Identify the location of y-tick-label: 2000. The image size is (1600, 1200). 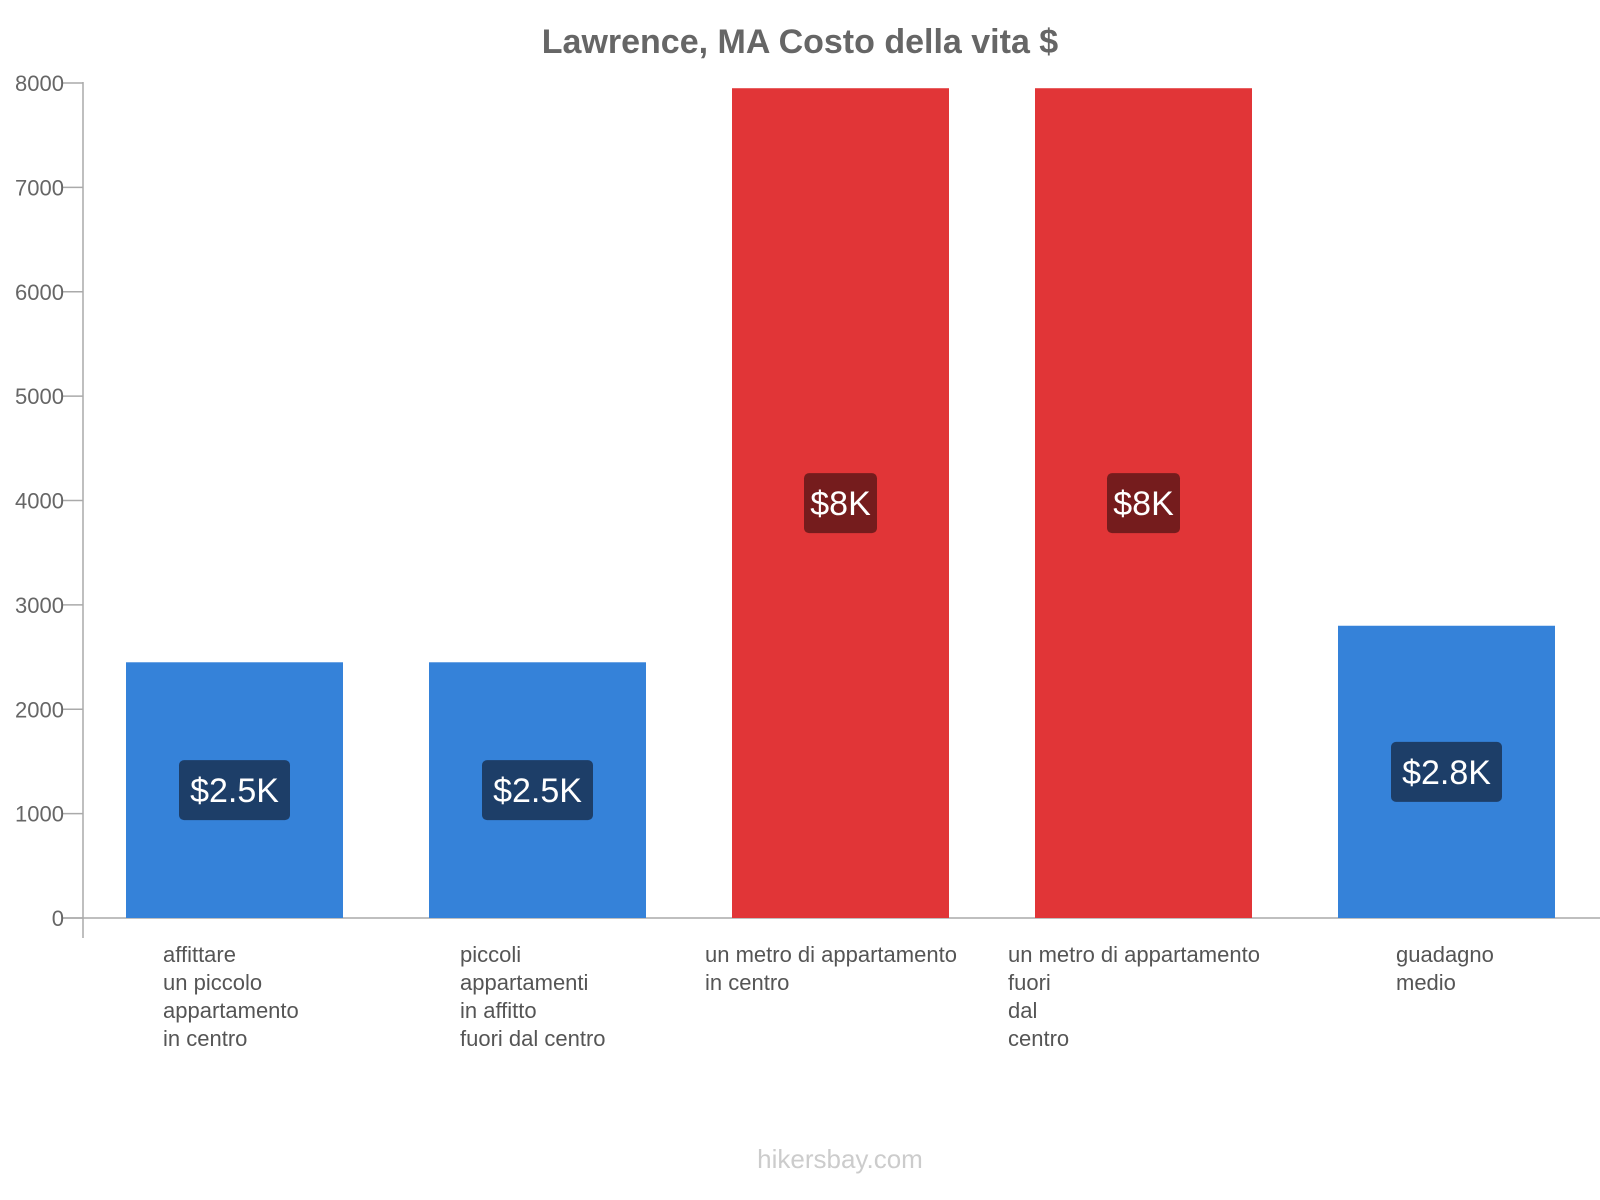
(39, 709).